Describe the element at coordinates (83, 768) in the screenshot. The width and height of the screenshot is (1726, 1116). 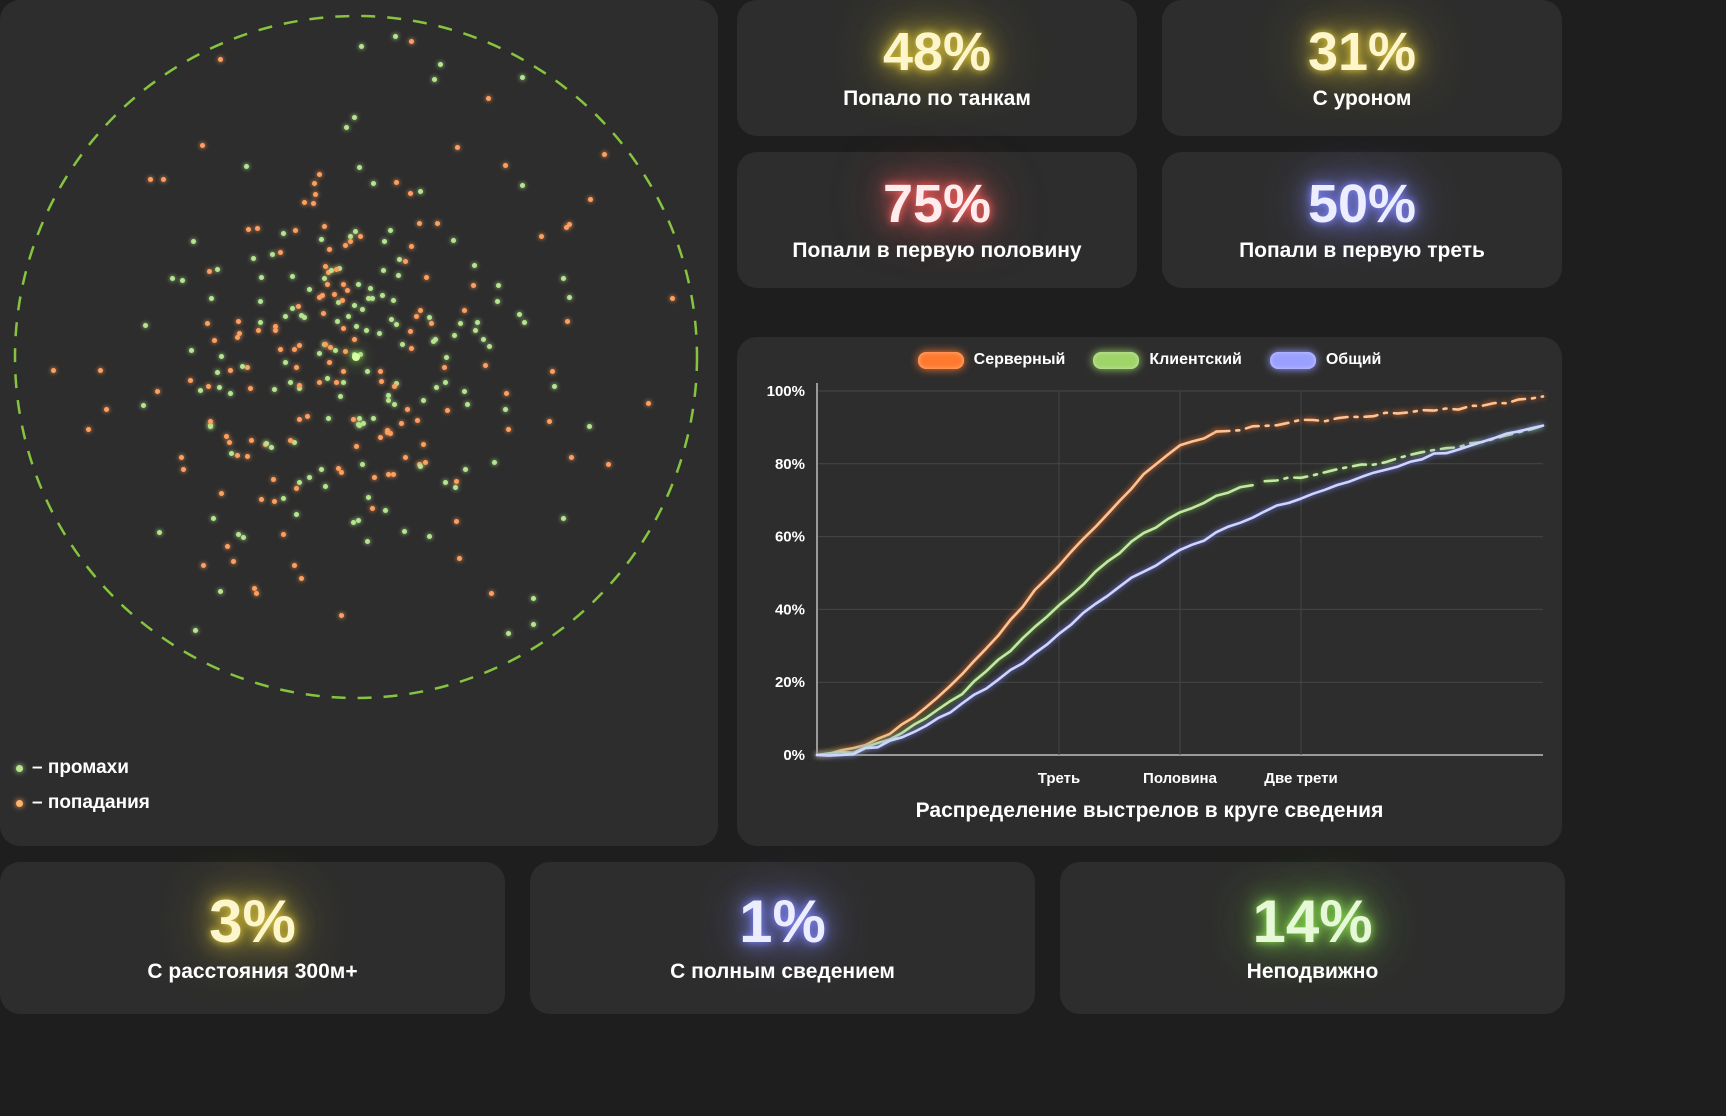
I see `legend-item-misses: – промахи` at that location.